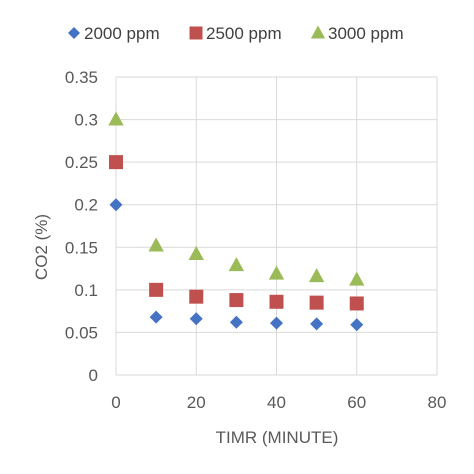 The height and width of the screenshot is (474, 474). I want to click on x-tick-label: 80, so click(437, 402).